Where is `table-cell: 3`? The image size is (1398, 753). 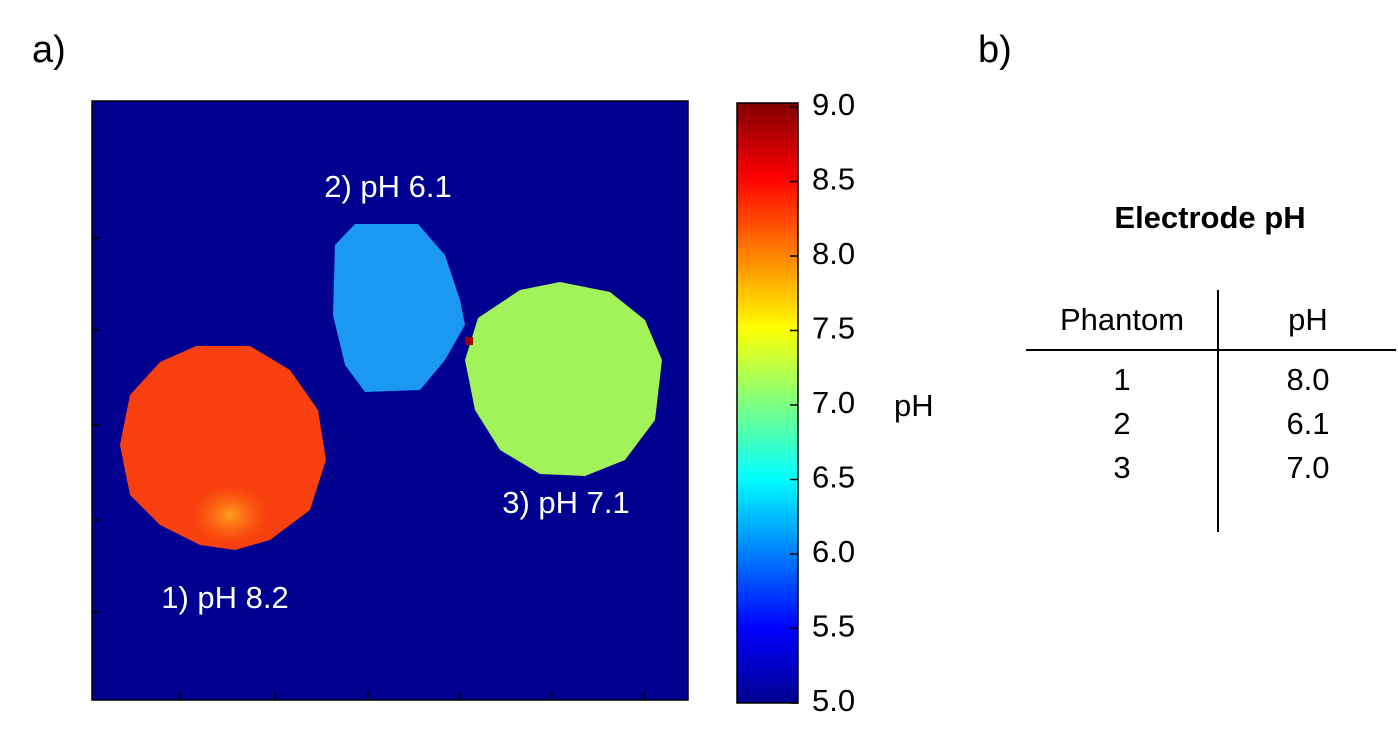
table-cell: 3 is located at coordinates (1121, 467).